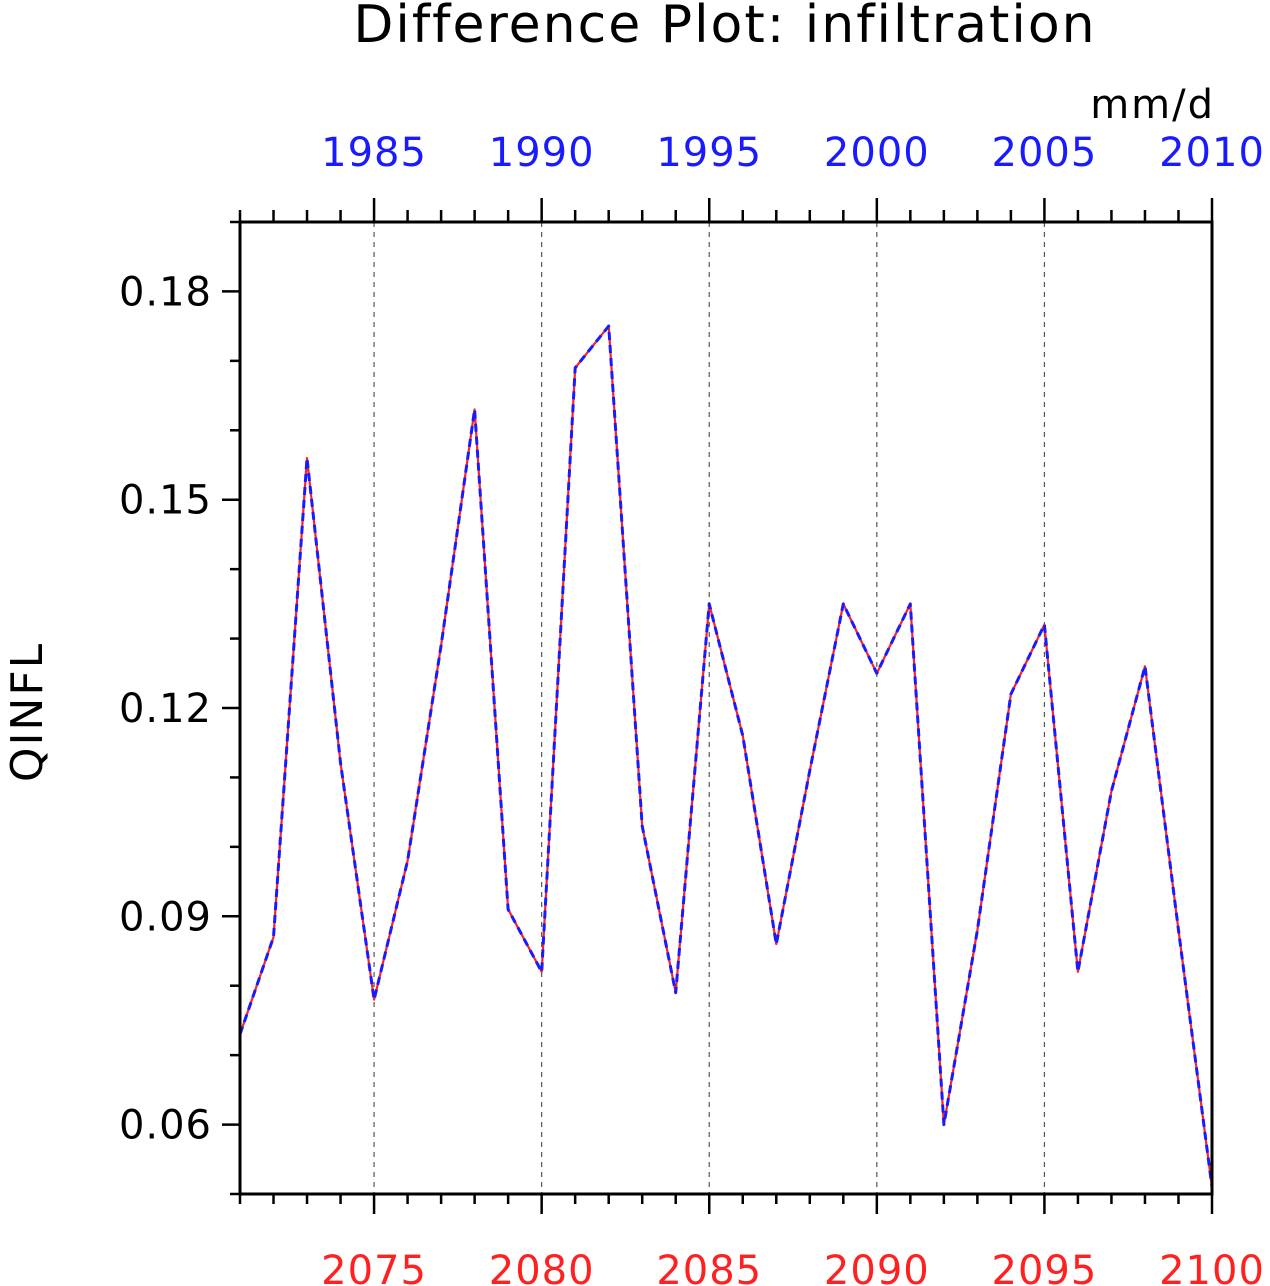  I want to click on x-top-tick-label: 1985, so click(374, 153).